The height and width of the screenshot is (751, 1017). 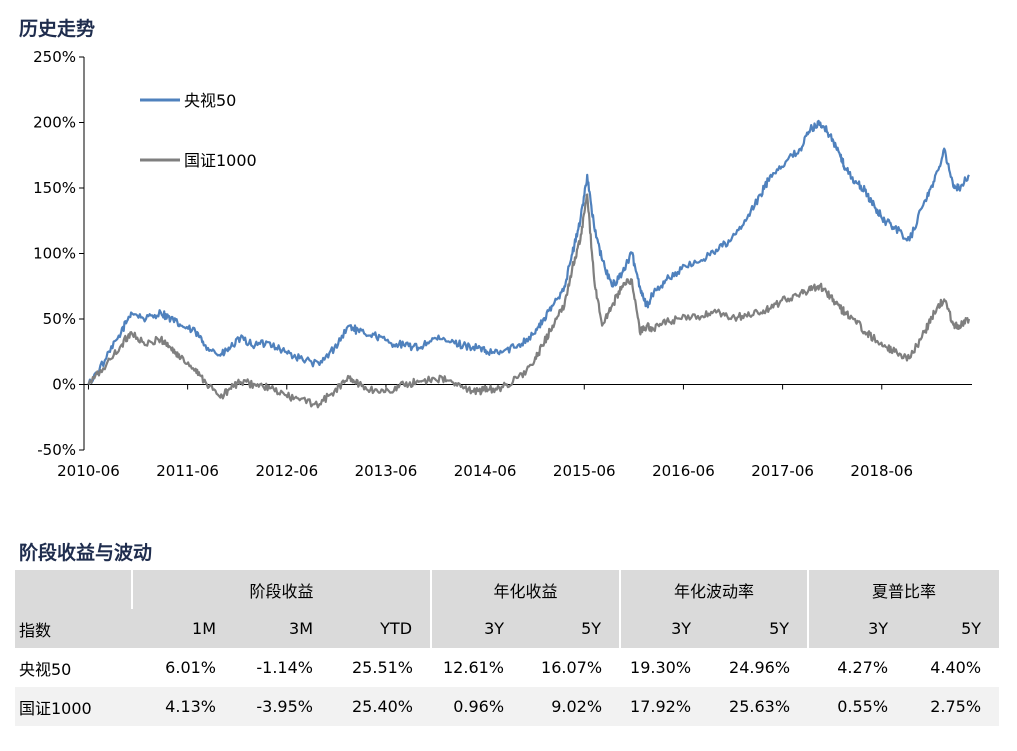 I want to click on y-tick-label: 250%, so click(x=54, y=57).